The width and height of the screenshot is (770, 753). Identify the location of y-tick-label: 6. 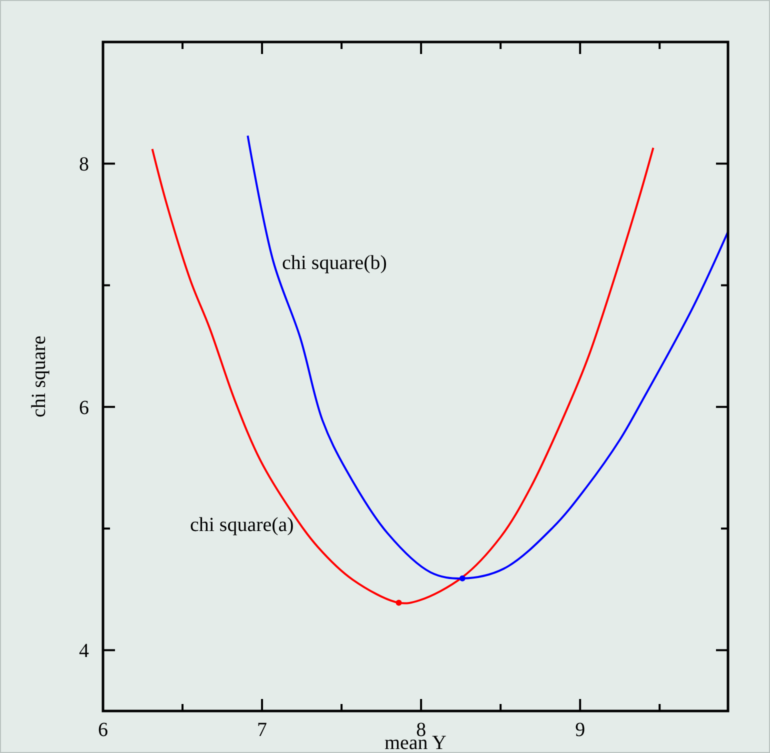
(84, 407).